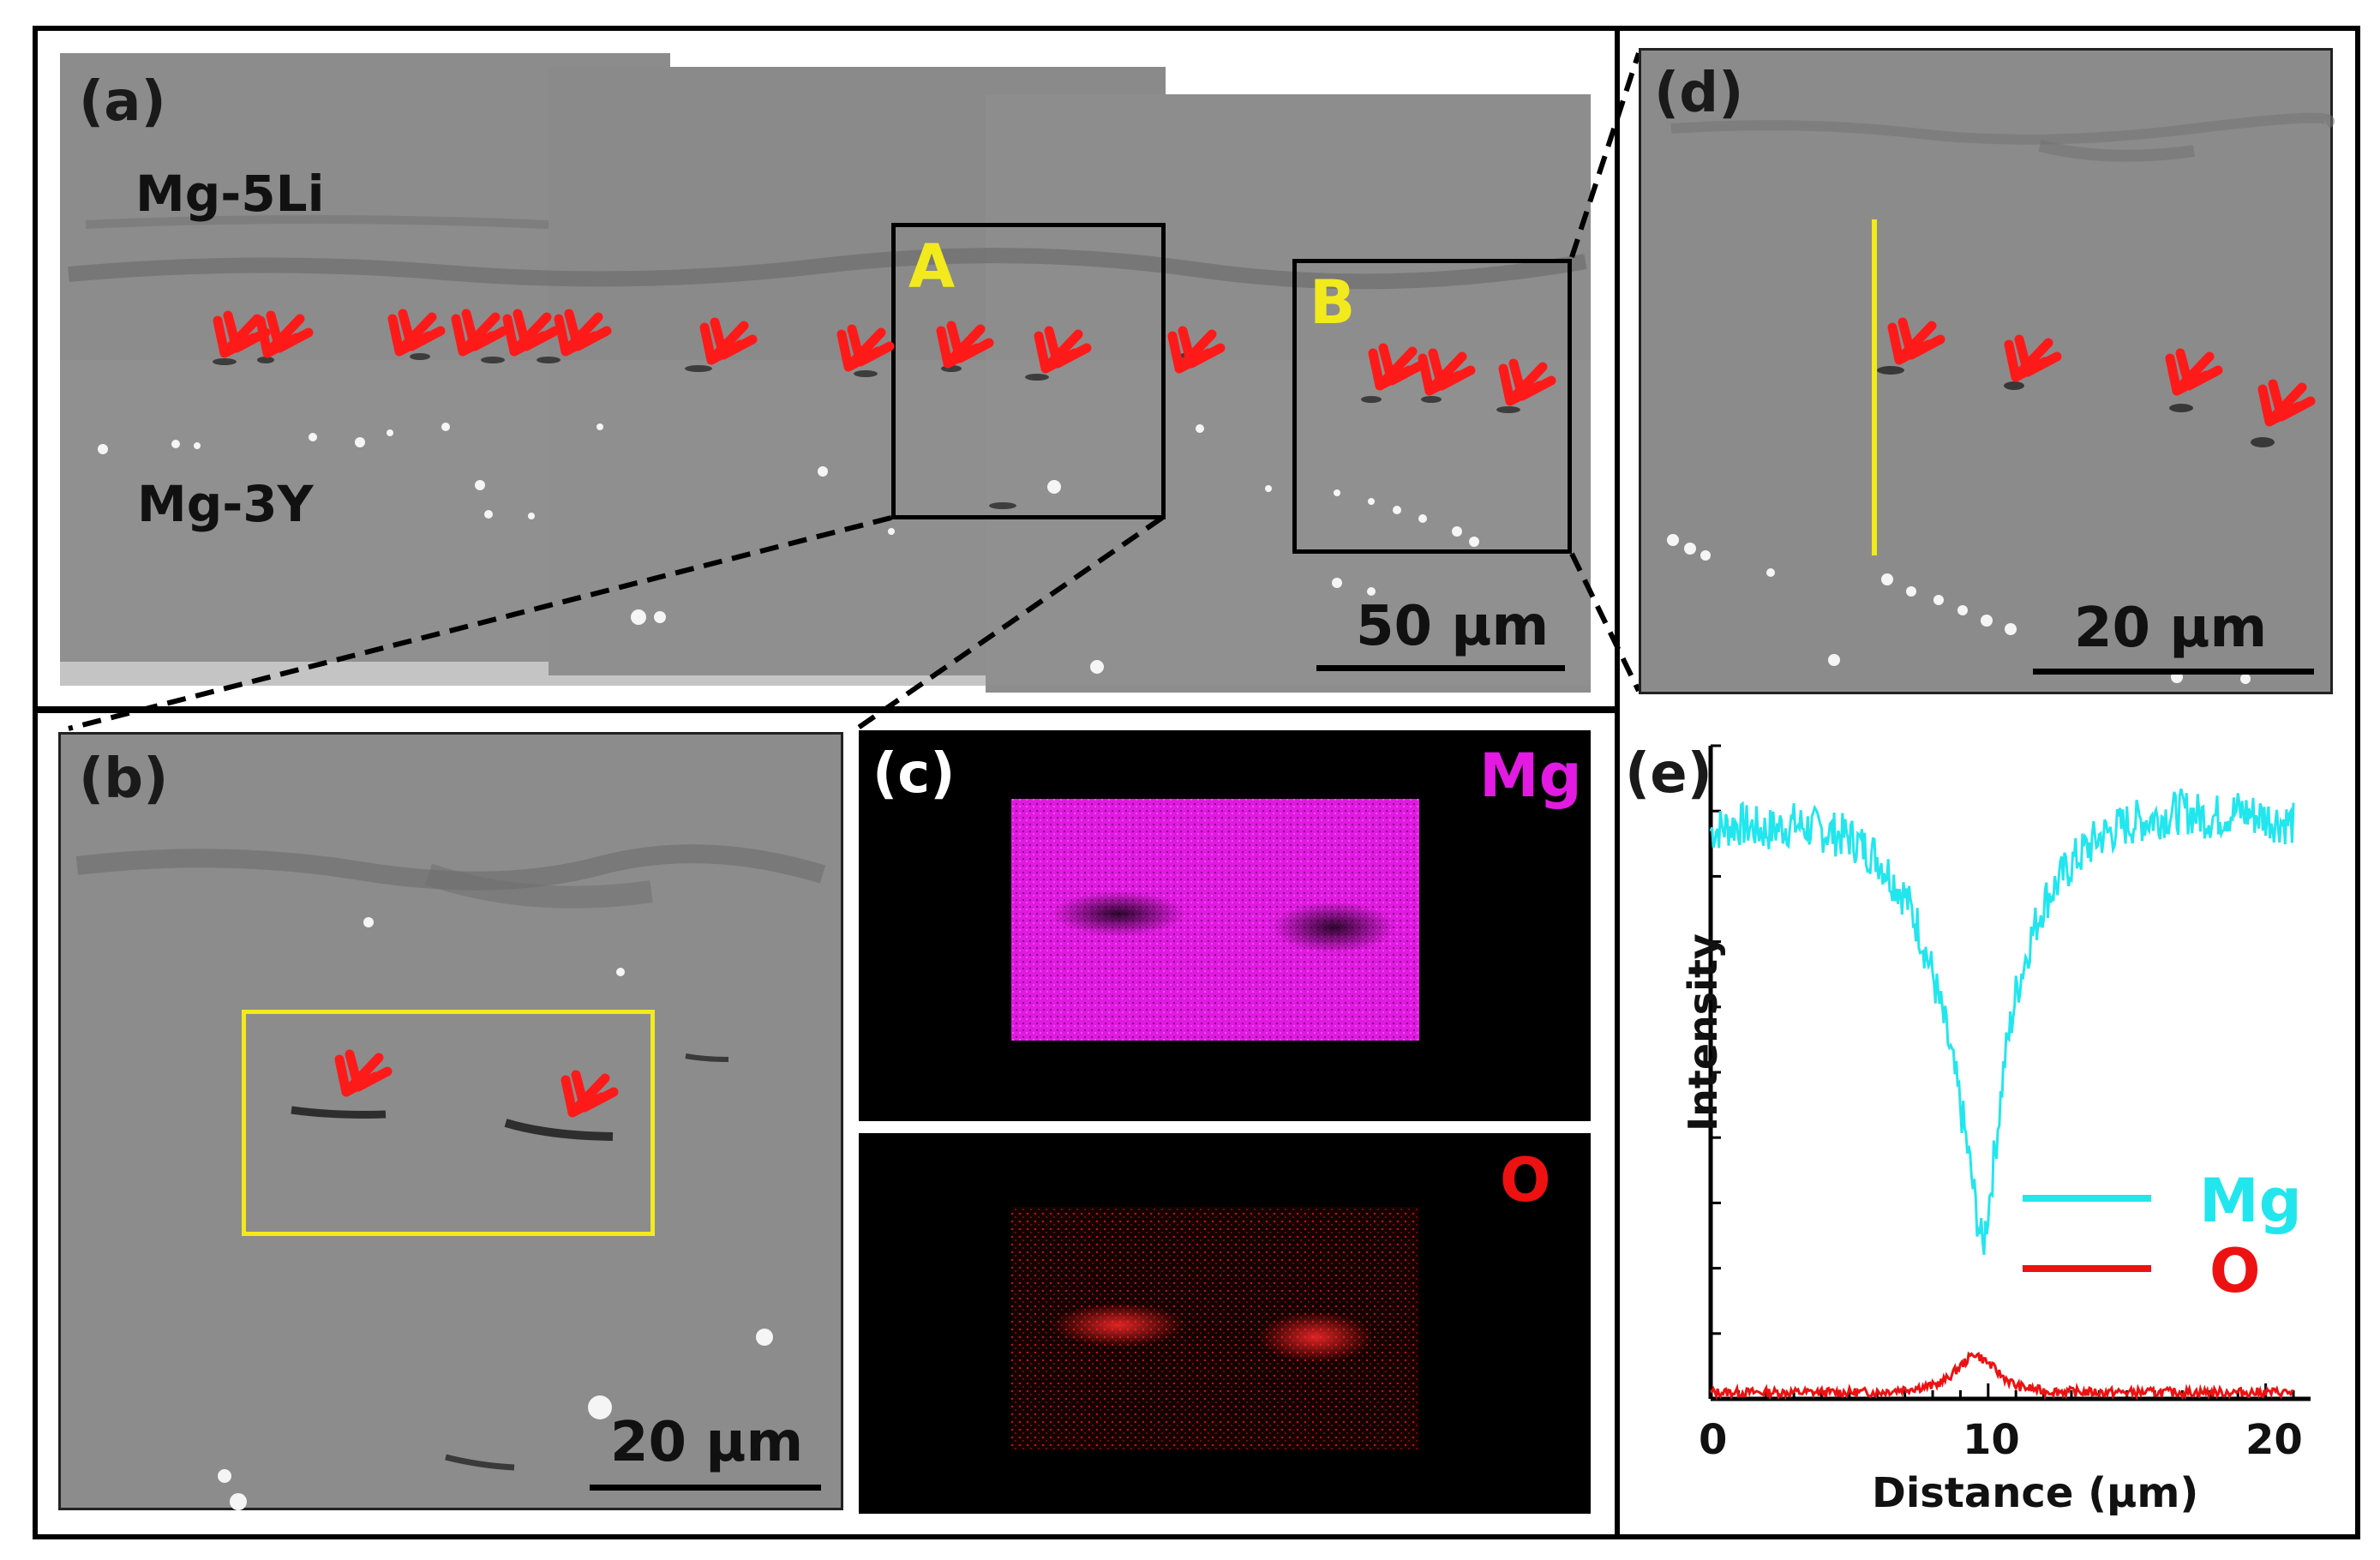 This screenshot has width=2380, height=1560. What do you see at coordinates (1028, 371) in the screenshot?
I see `region-box-a` at bounding box center [1028, 371].